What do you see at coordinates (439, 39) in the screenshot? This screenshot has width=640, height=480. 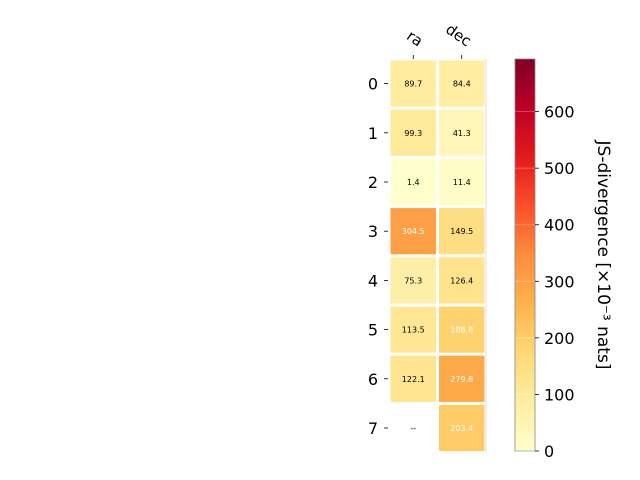 I see `column-labels: ra dec` at bounding box center [439, 39].